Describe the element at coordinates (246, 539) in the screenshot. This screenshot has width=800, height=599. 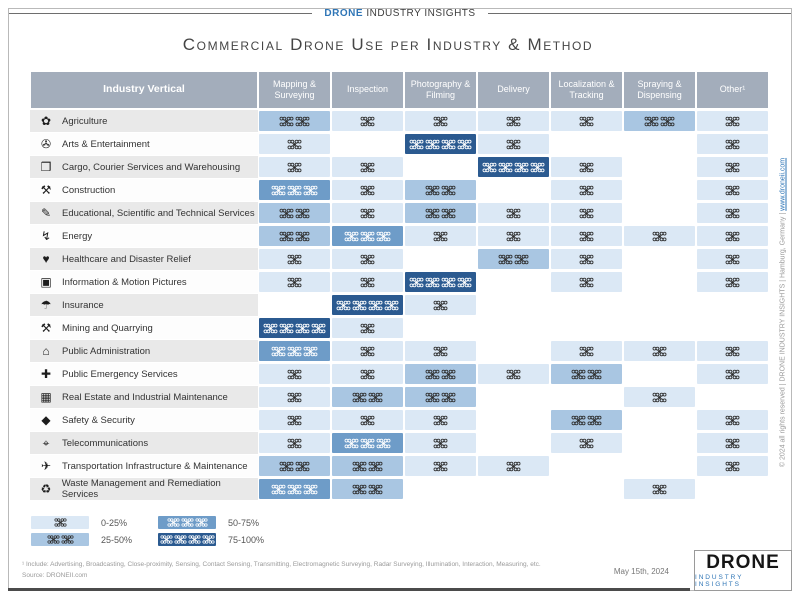
I see `legend-label: 75-100%` at that location.